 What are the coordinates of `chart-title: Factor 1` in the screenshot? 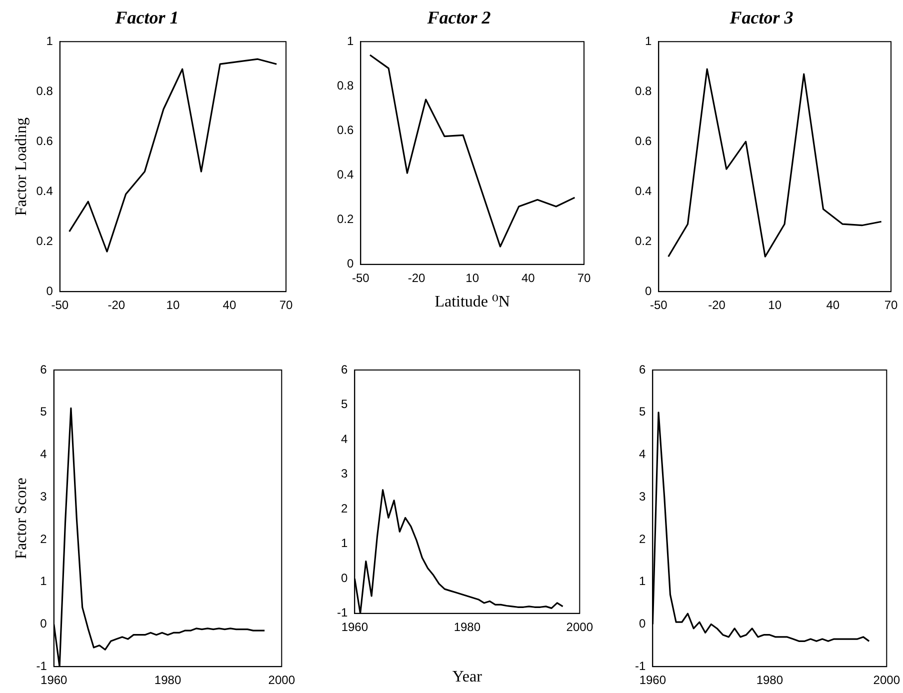 It's located at (146, 17).